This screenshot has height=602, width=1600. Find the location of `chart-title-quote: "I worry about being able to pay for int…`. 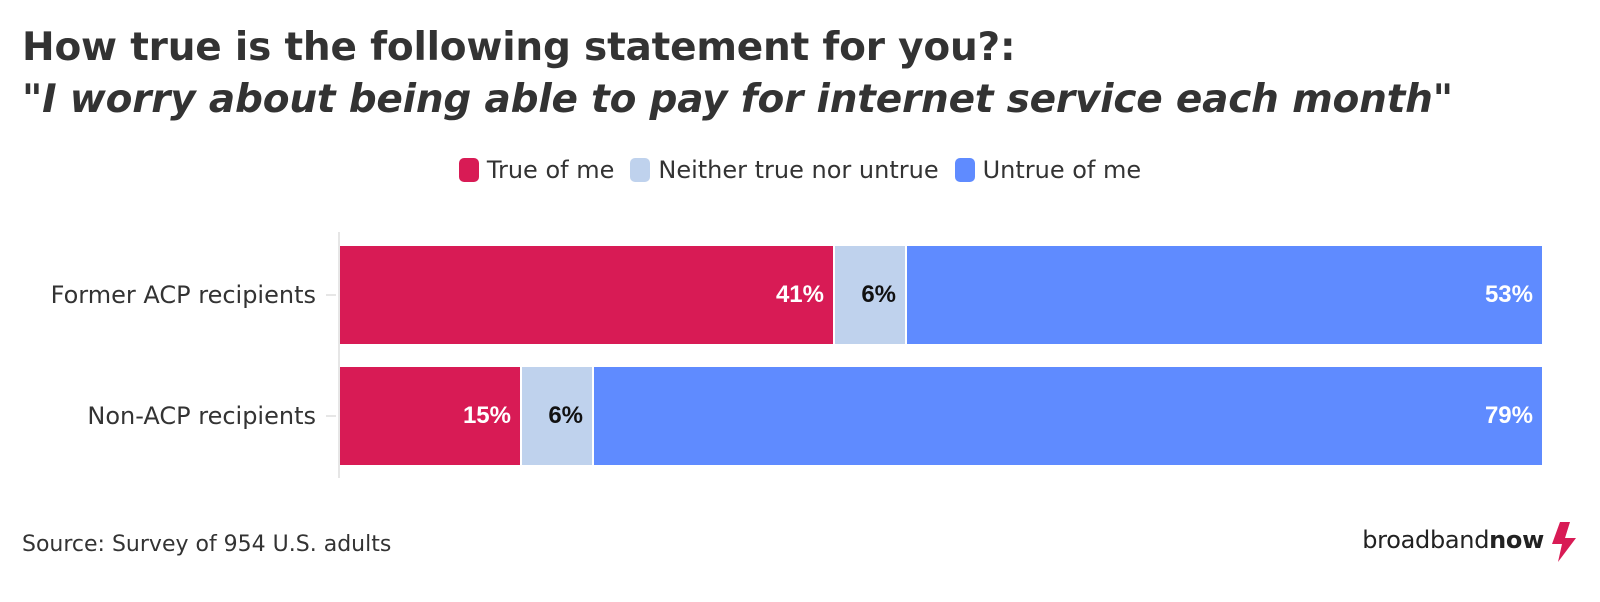

chart-title-quote: "I worry about being able to pay for int… is located at coordinates (737, 99).